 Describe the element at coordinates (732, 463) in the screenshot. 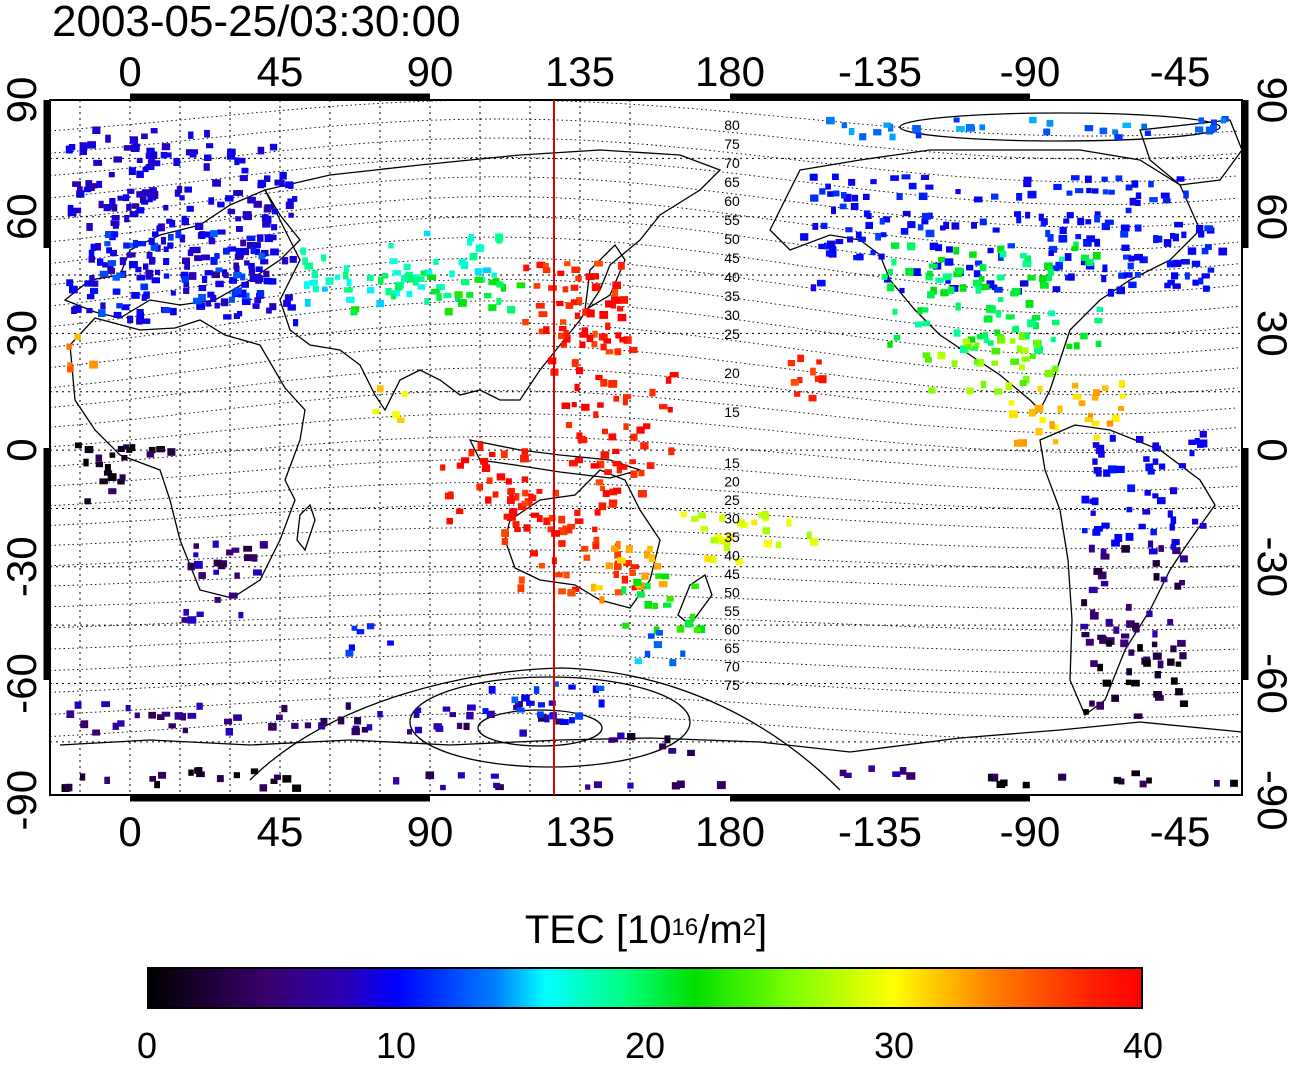

I see `mlat-label-south: 15` at that location.